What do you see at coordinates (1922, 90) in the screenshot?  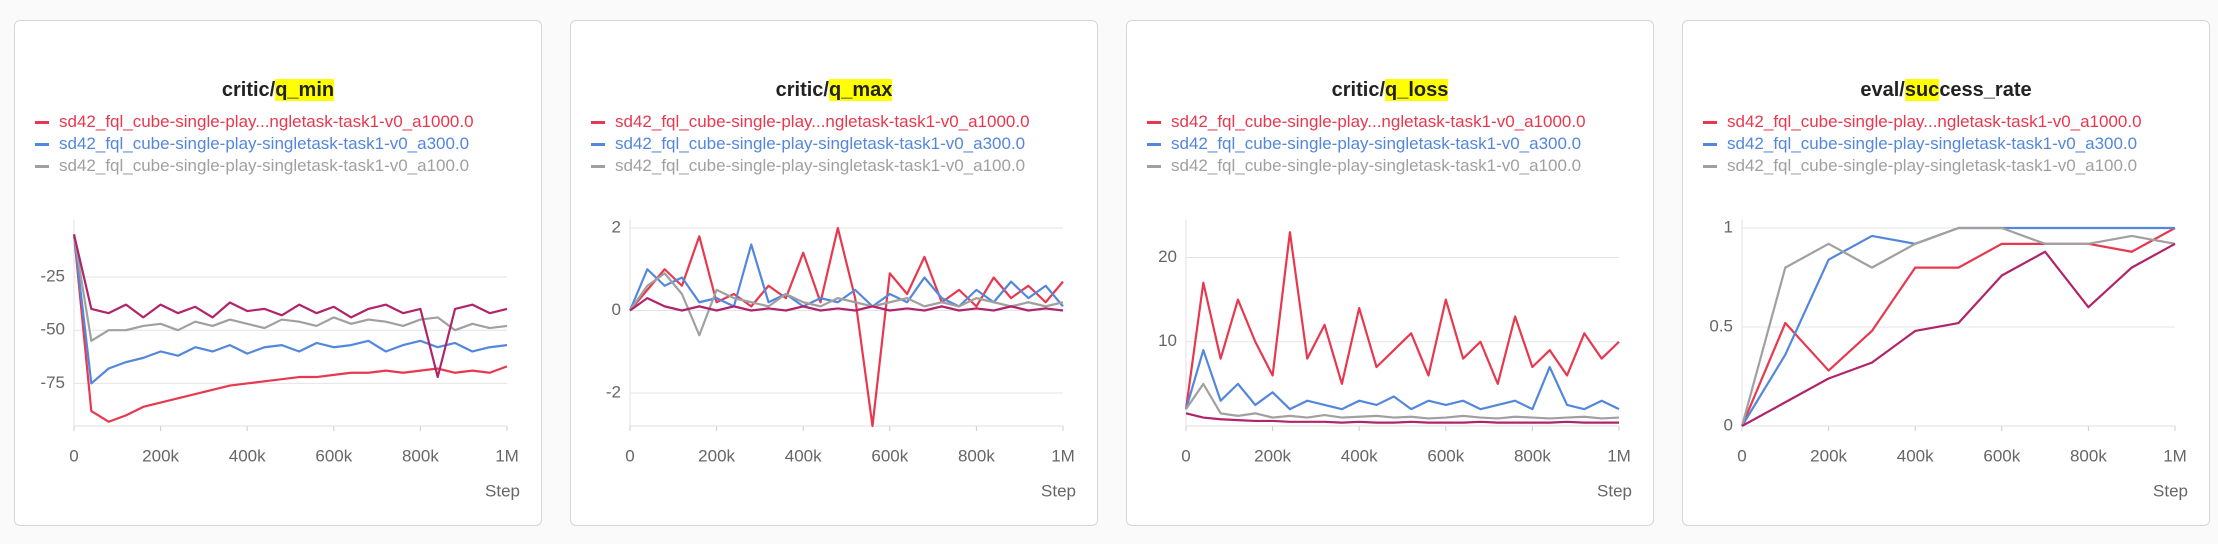 I see `title-part: suc` at bounding box center [1922, 90].